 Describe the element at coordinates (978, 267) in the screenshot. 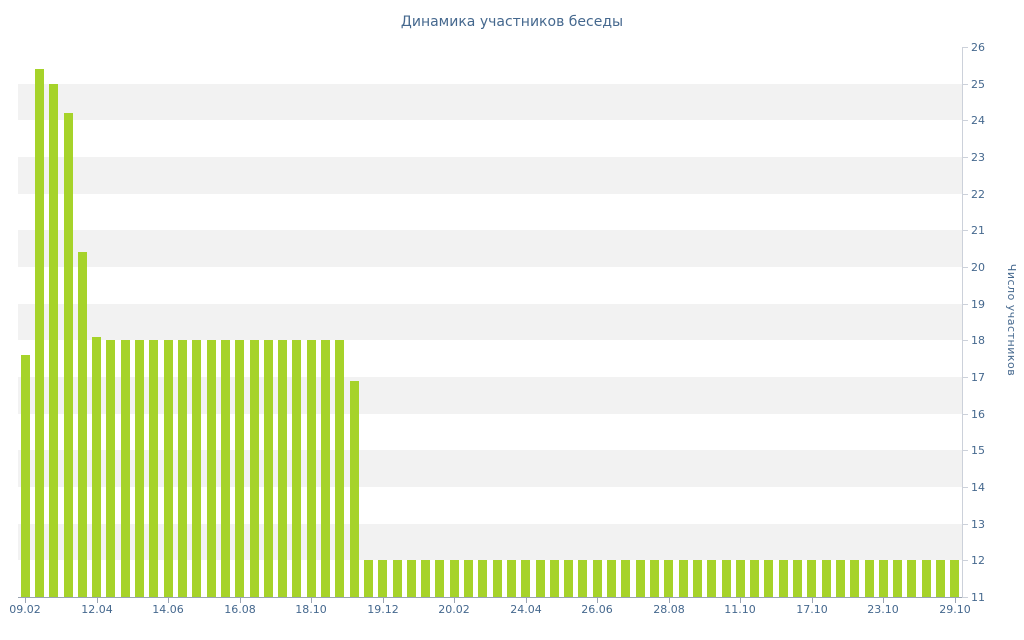

I see `y-tick-label: 20` at that location.